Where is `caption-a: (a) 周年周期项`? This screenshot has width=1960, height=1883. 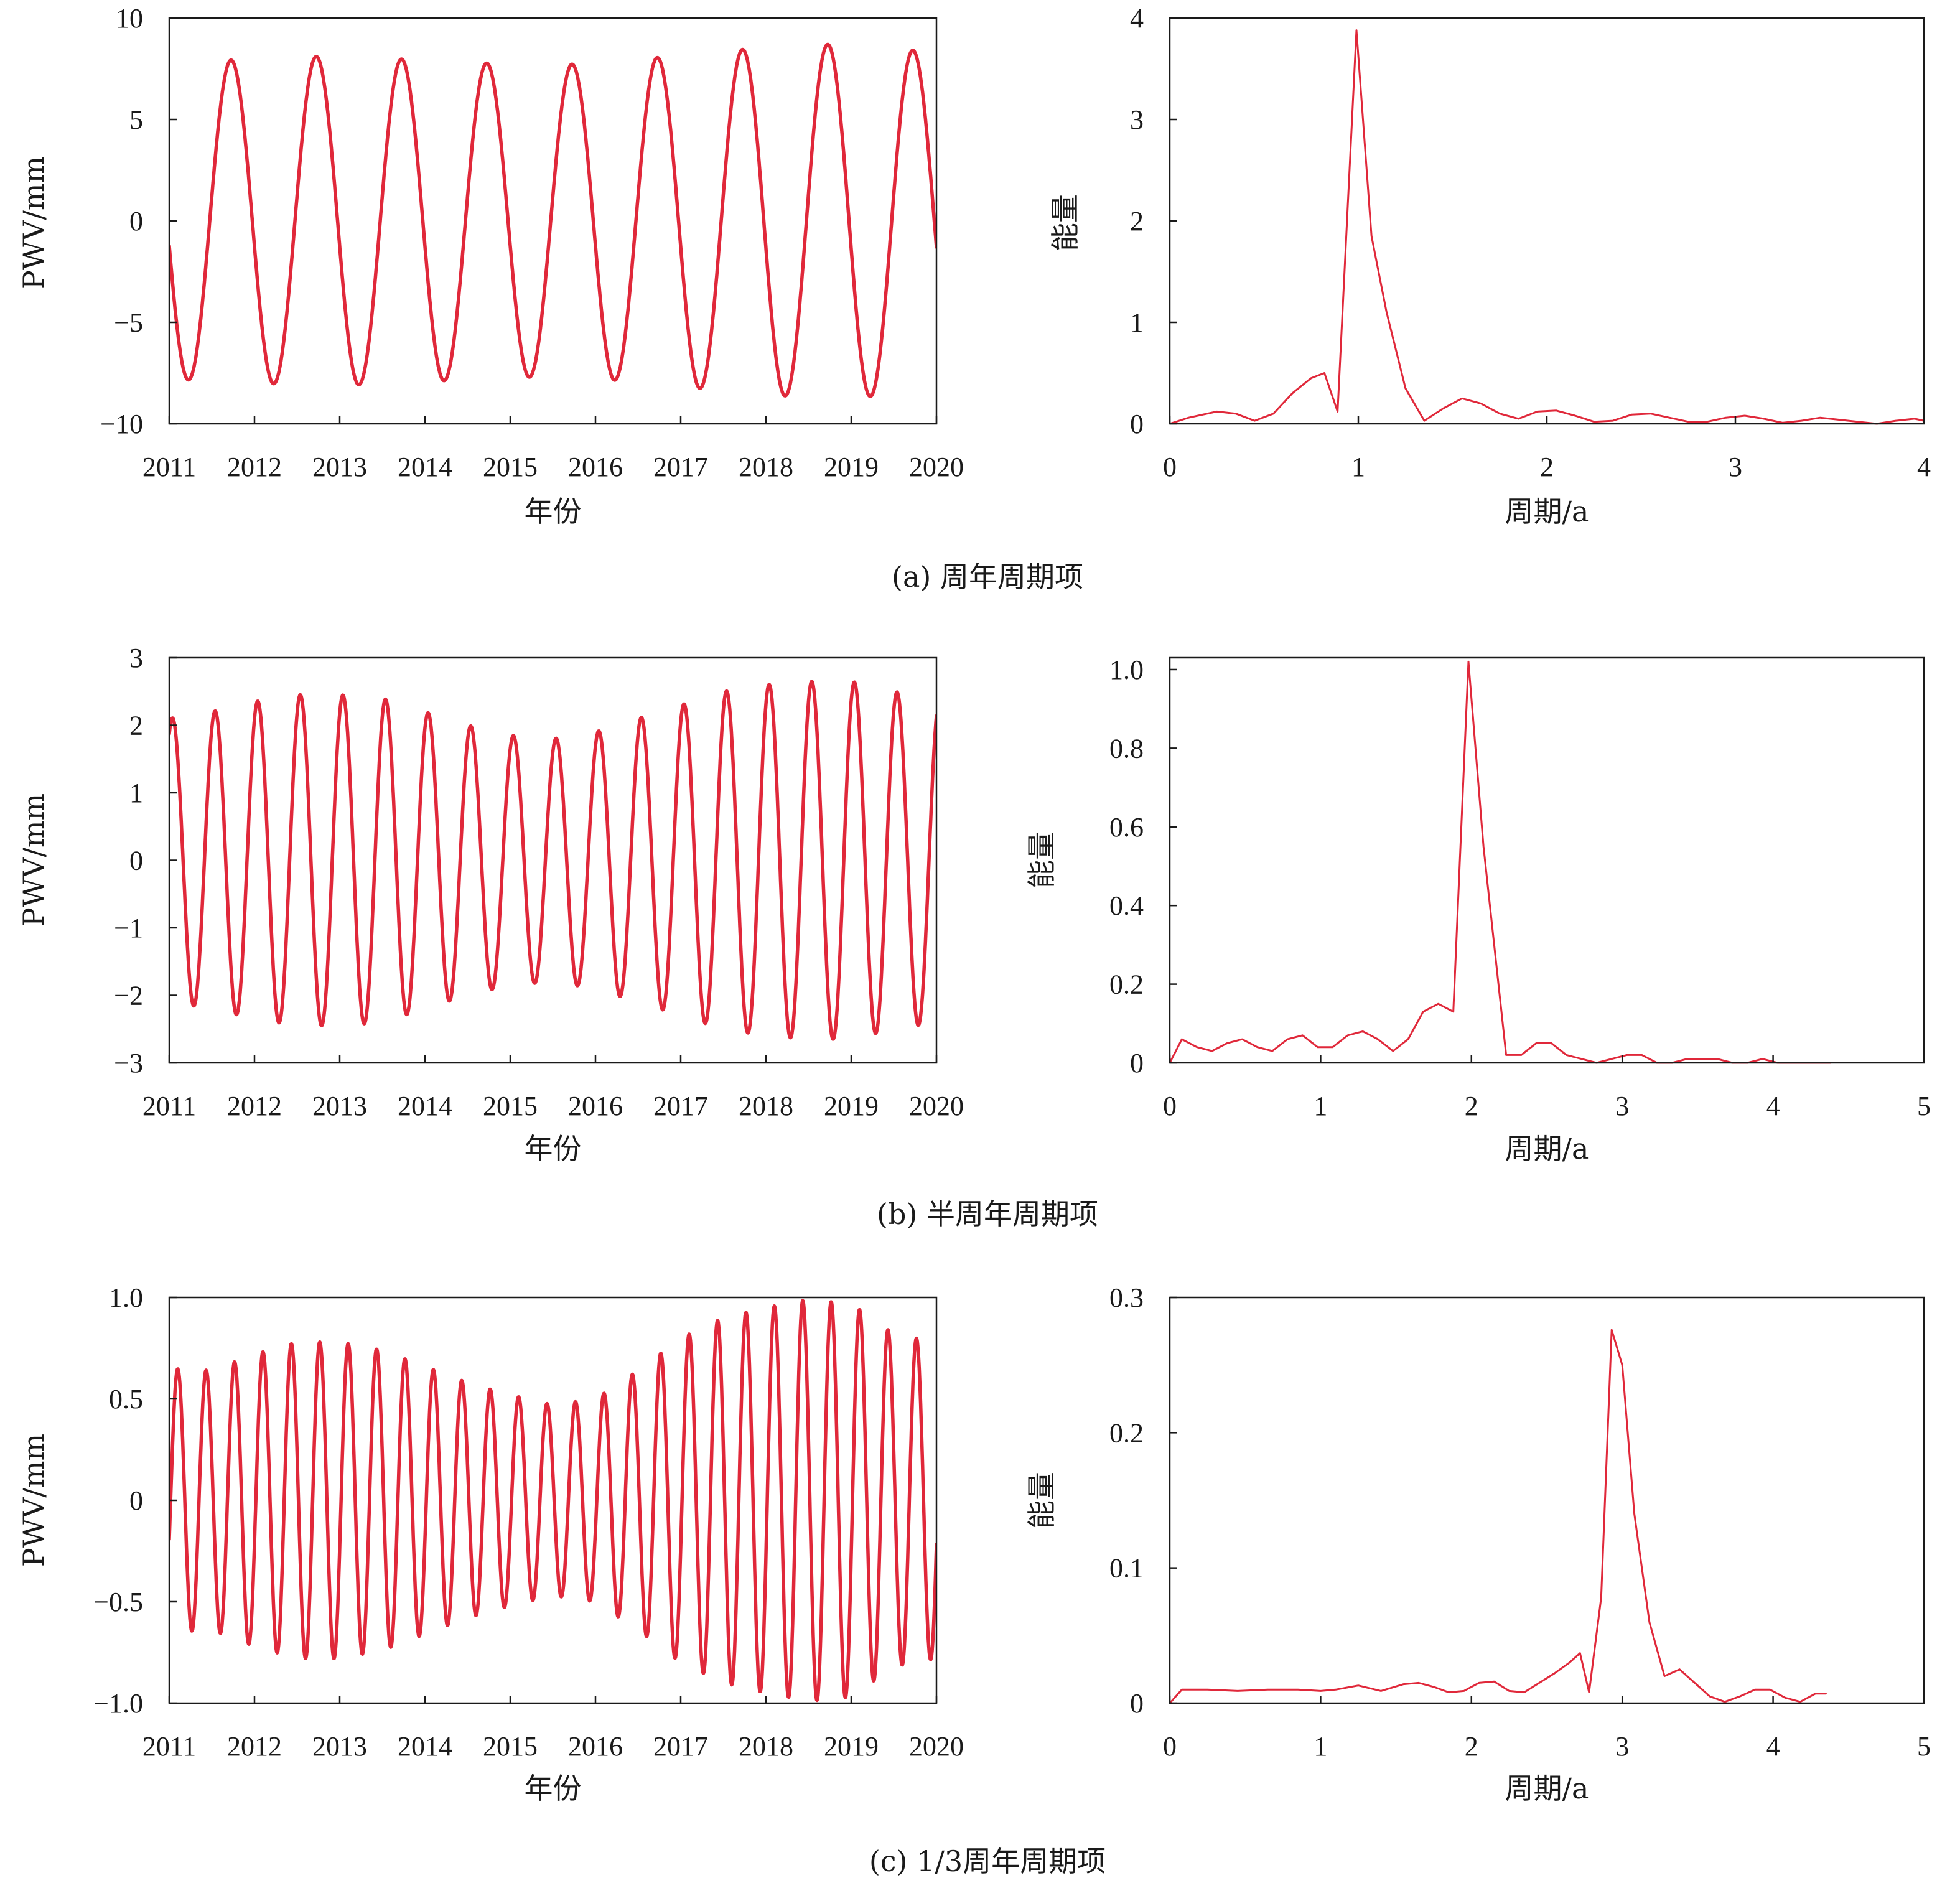 caption-a: (a) 周年周期项 is located at coordinates (988, 577).